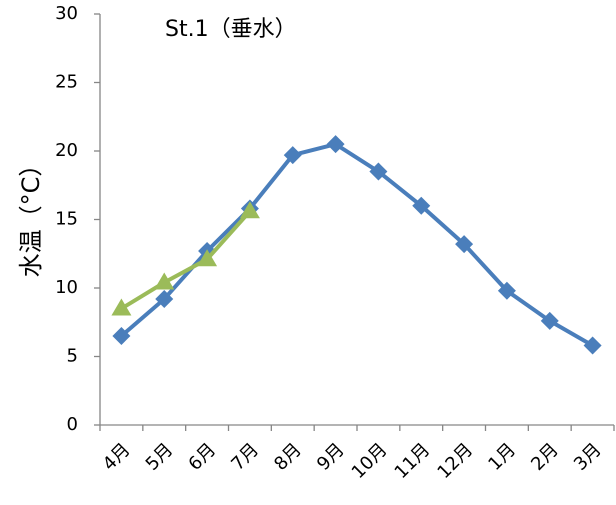  Describe the element at coordinates (588, 457) in the screenshot. I see `x-tick-label: 3月` at that location.